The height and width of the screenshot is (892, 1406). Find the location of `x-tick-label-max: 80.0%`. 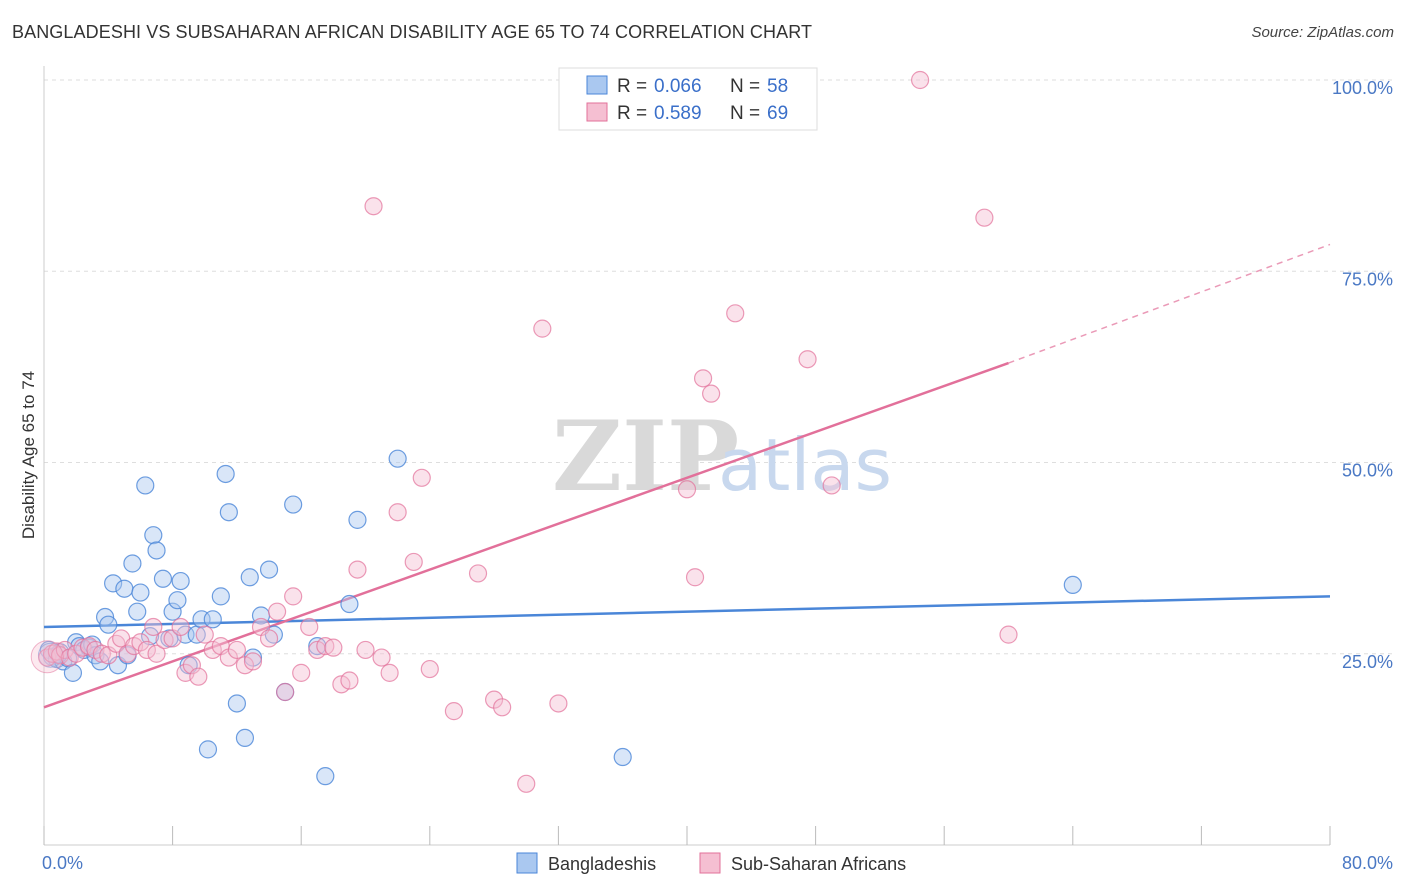

x-tick-label-max: 80.0% is located at coordinates (1367, 863).